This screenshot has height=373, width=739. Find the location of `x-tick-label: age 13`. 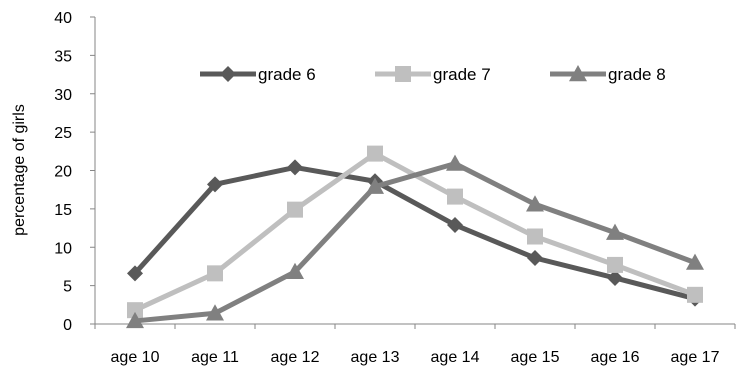

x-tick-label: age 13 is located at coordinates (375, 357).